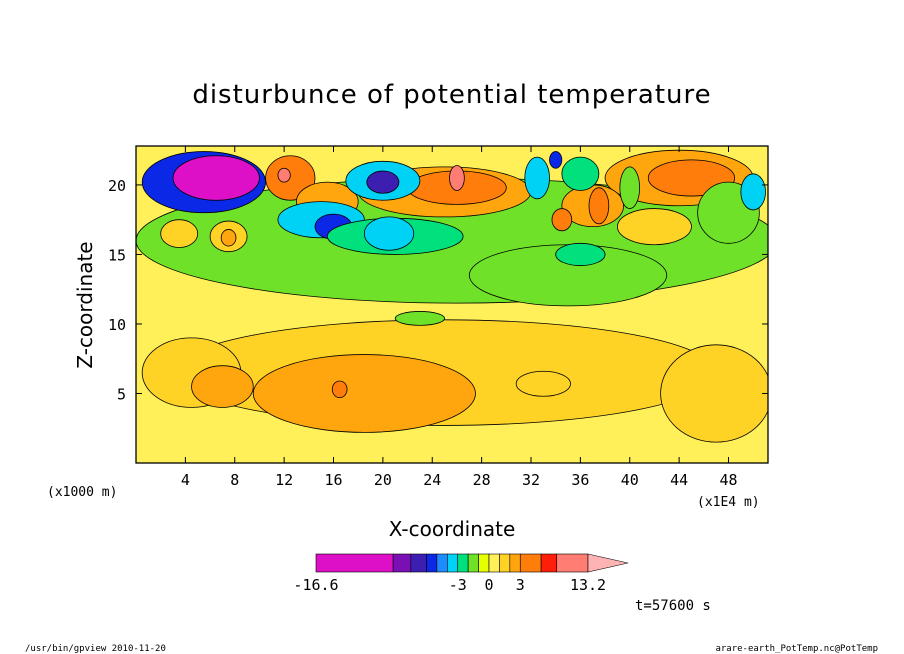 This screenshot has height=654, width=904. Describe the element at coordinates (85, 304) in the screenshot. I see `y-axis-label: Z-coordinate` at that location.